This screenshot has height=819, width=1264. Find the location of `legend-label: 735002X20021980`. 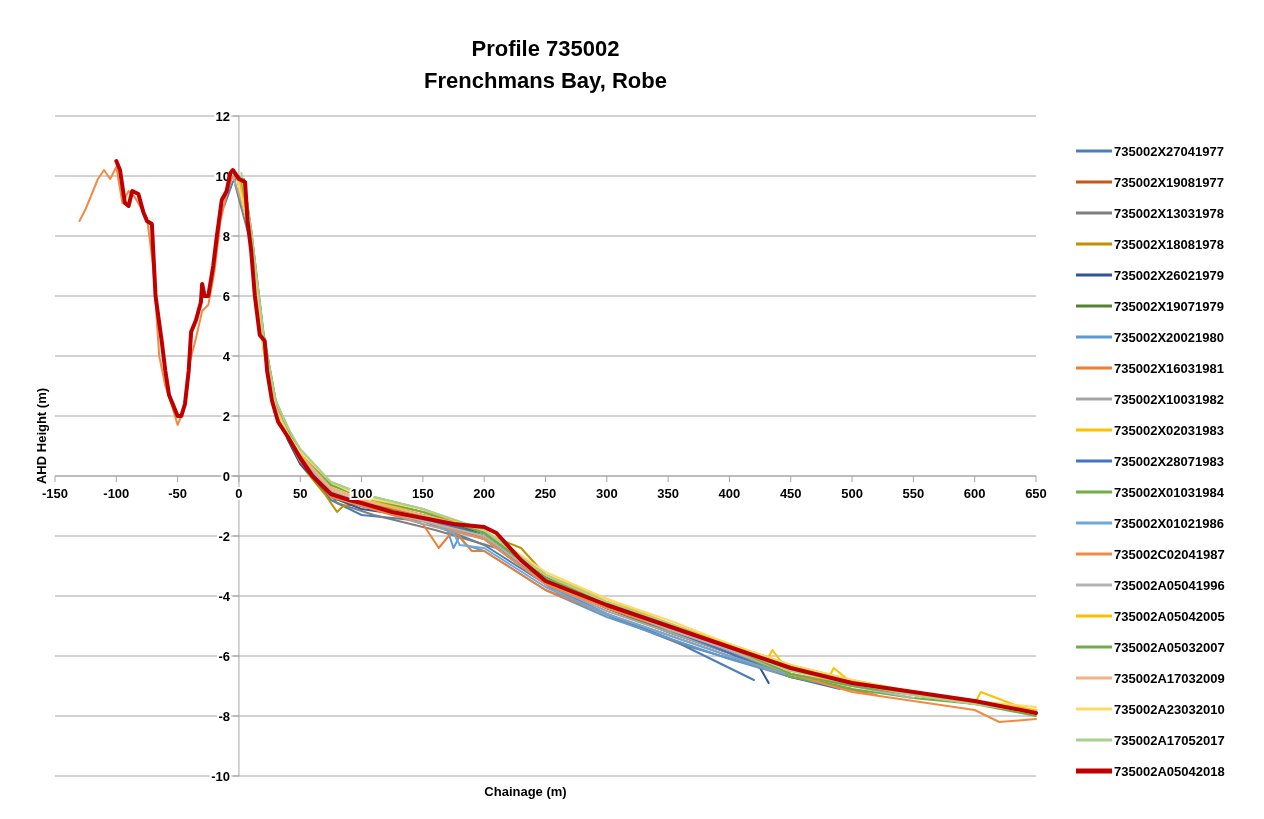

legend-label: 735002X20021980 is located at coordinates (1169, 337).